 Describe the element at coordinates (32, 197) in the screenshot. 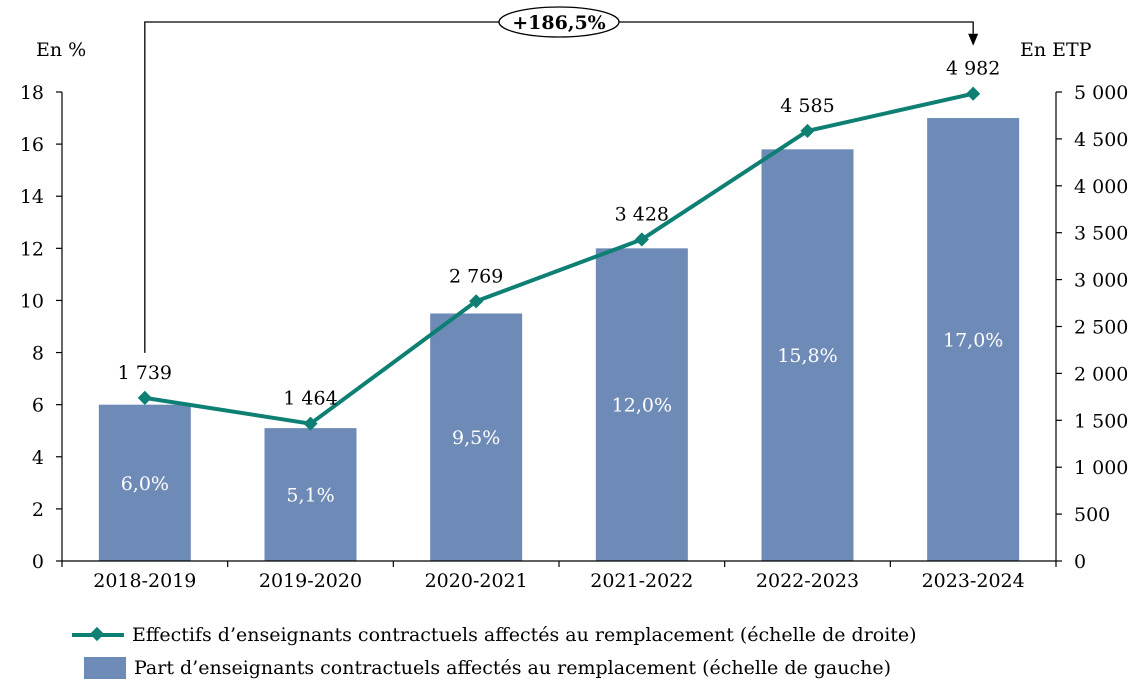

I see `left-tick-label: 14` at that location.